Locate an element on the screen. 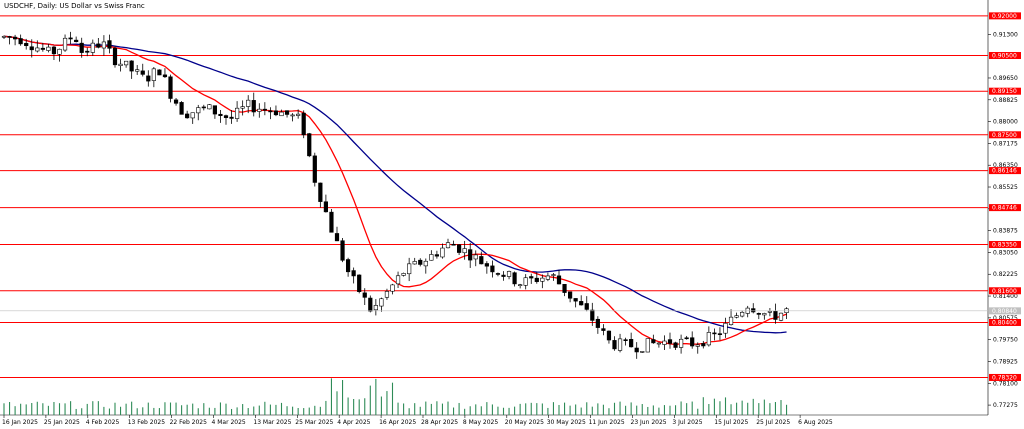 This screenshot has height=429, width=1024. x-tick-label: 4 Apr 2025 is located at coordinates (353, 422).